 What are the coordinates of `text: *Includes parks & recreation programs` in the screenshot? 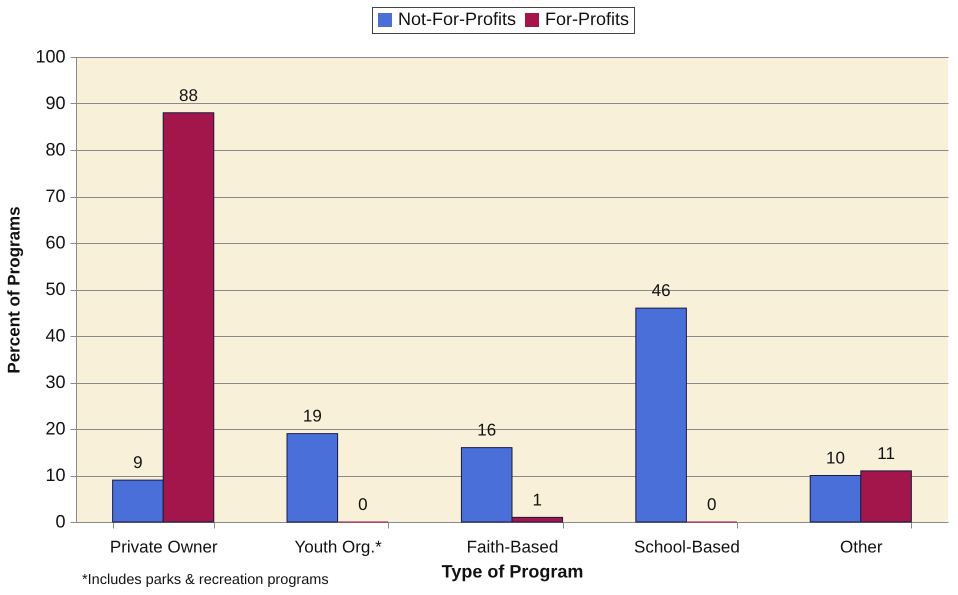 It's located at (205, 580).